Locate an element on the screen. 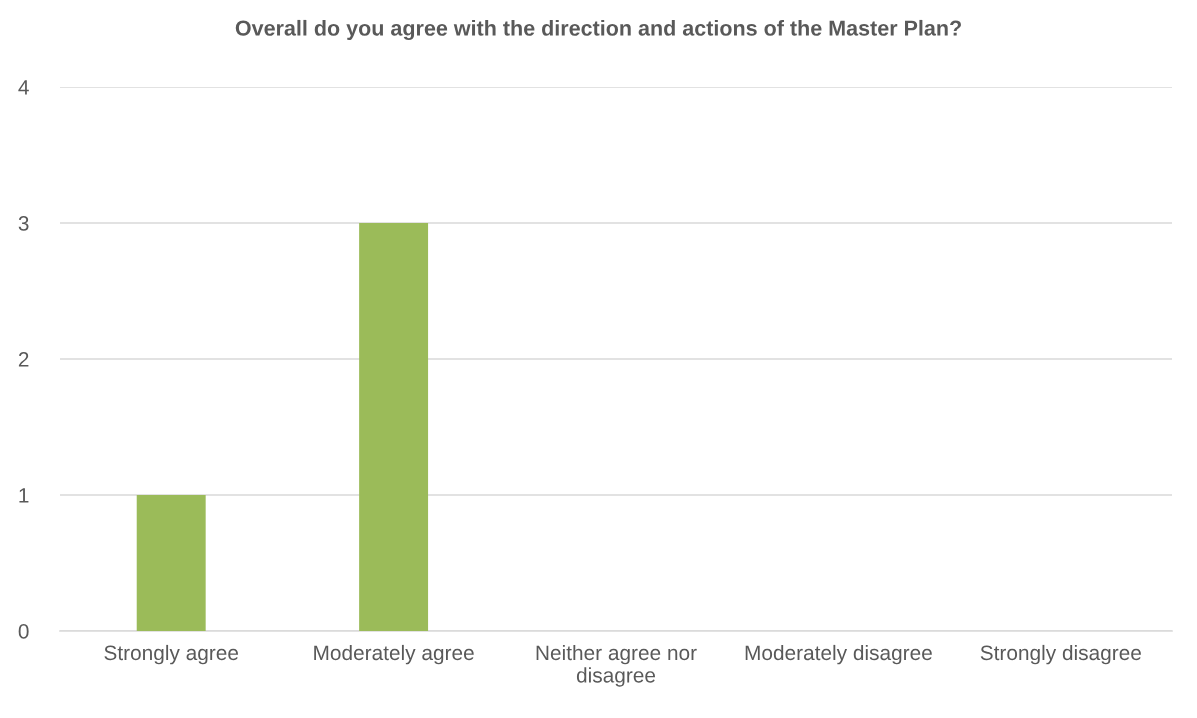 This screenshot has width=1197, height=718. y-tick-label: 2 is located at coordinates (23, 359).